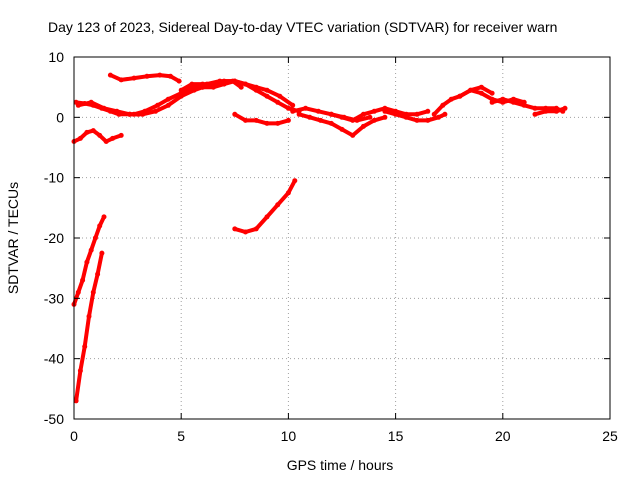 The width and height of the screenshot is (640, 480). Describe the element at coordinates (60, 117) in the screenshot. I see `y-tick-label: 0` at that location.